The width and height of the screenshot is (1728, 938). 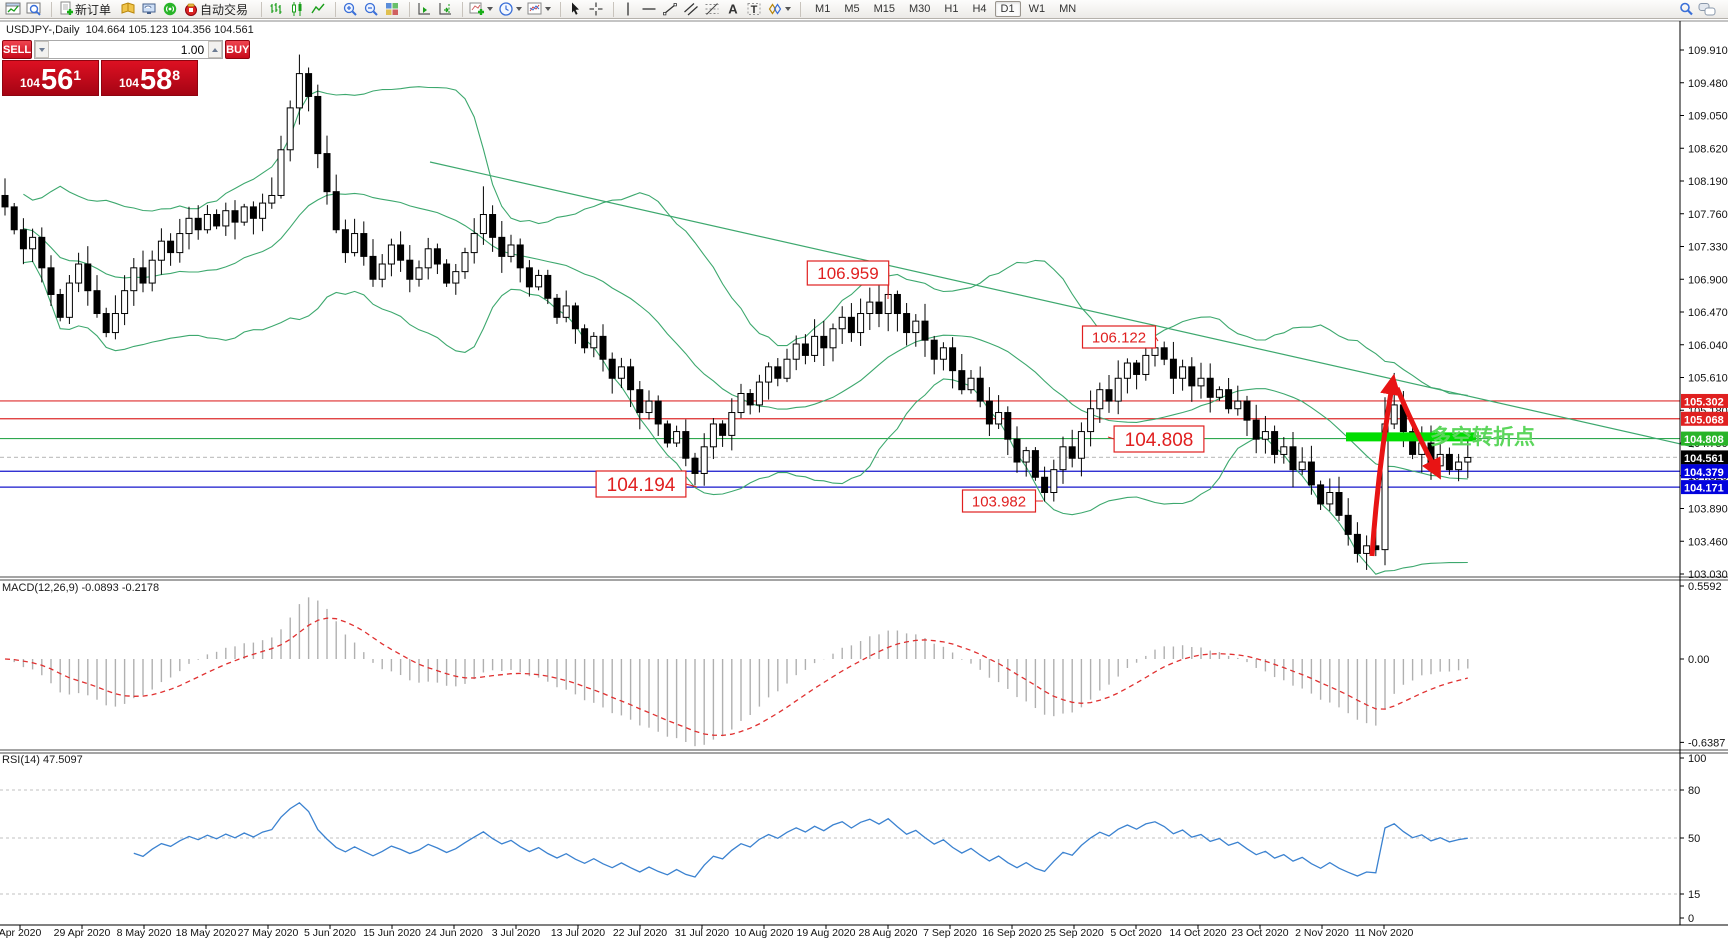 I want to click on red-down-arrow, so click(x=1417, y=433).